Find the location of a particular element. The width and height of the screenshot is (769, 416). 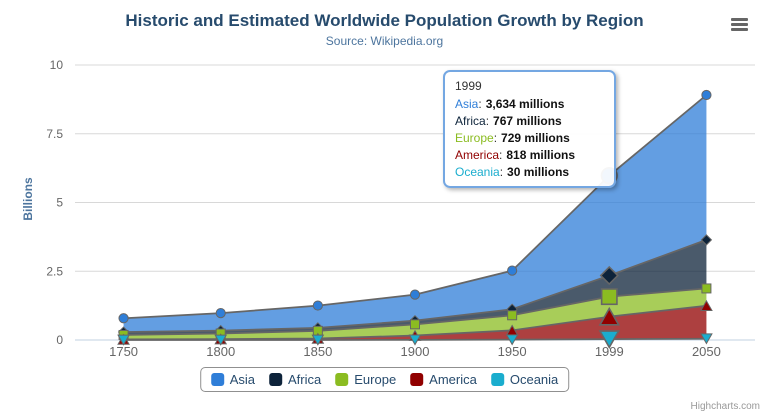

marker-europe-1999 is located at coordinates (609, 297).